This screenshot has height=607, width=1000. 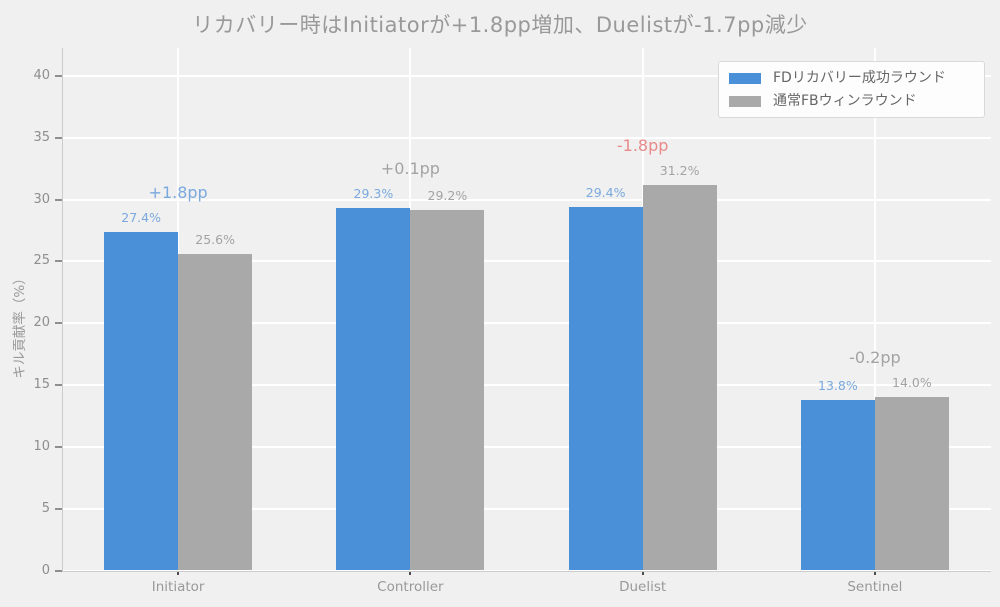 I want to click on y-tick-label: 15, so click(x=41, y=385).